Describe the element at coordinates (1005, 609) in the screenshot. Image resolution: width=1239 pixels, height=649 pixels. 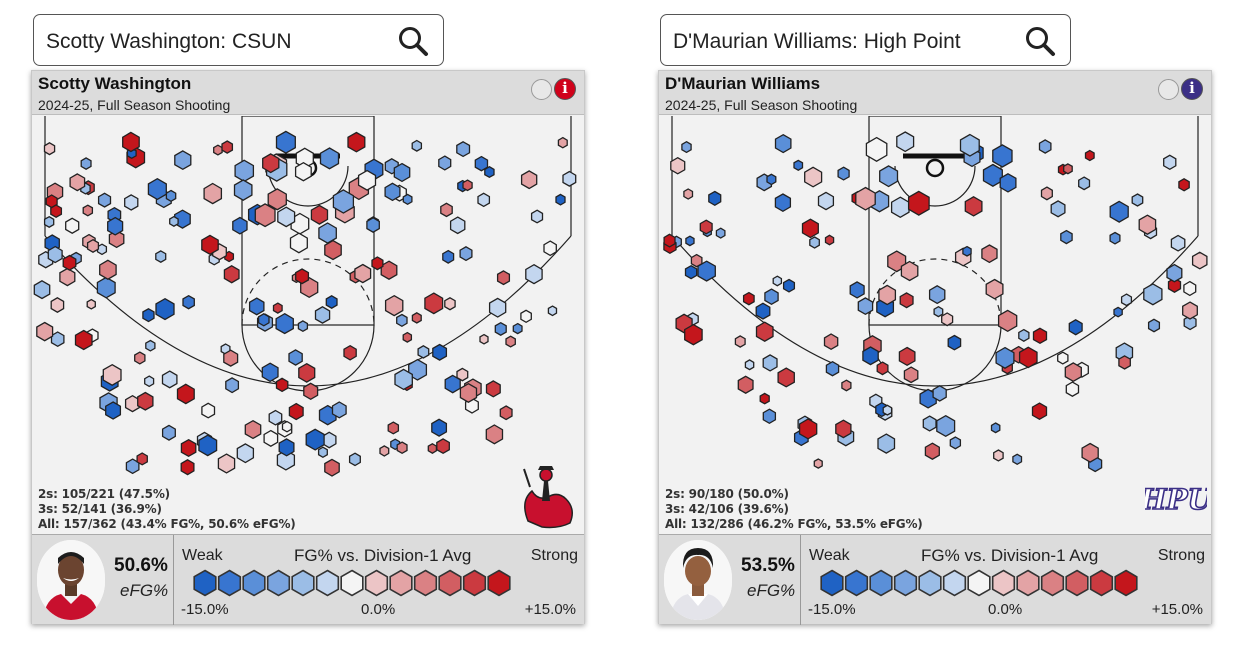
I see `legend-tick-mid: 0.0%` at that location.